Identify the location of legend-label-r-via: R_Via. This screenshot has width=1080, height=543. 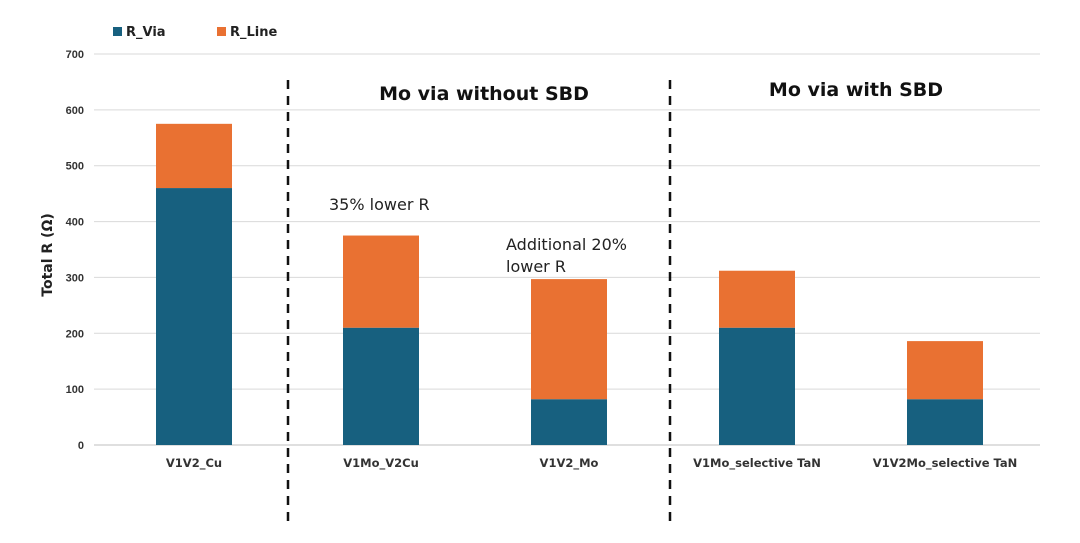
(146, 32).